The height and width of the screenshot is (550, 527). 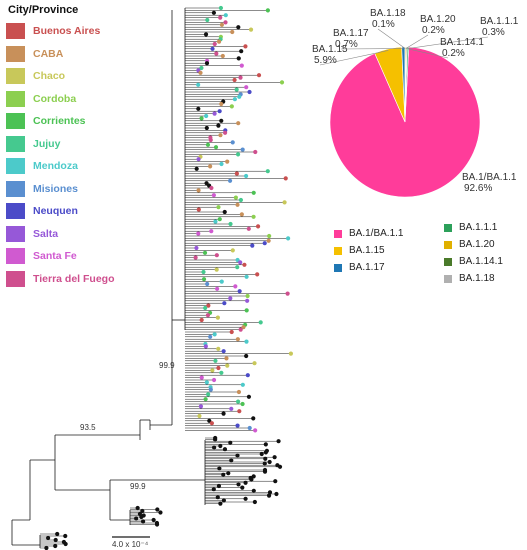 What do you see at coordinates (138, 486) in the screenshot?
I see `node-support-label: 99.9` at bounding box center [138, 486].